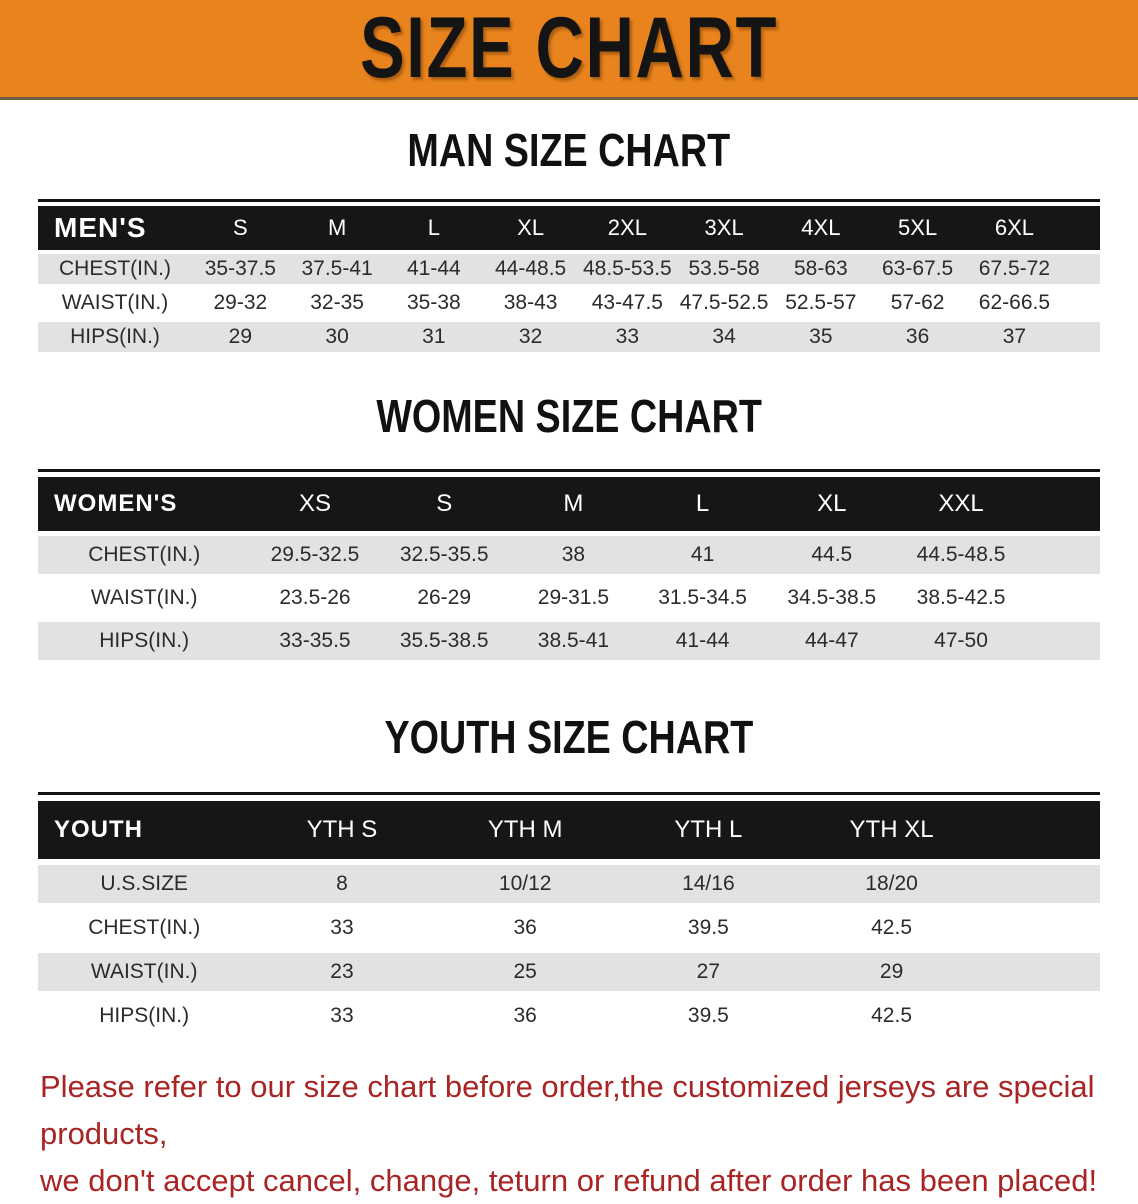 Image resolution: width=1138 pixels, height=1204 pixels. What do you see at coordinates (569, 150) in the screenshot?
I see `men-size-heading-text: MAN SIZE CHART` at bounding box center [569, 150].